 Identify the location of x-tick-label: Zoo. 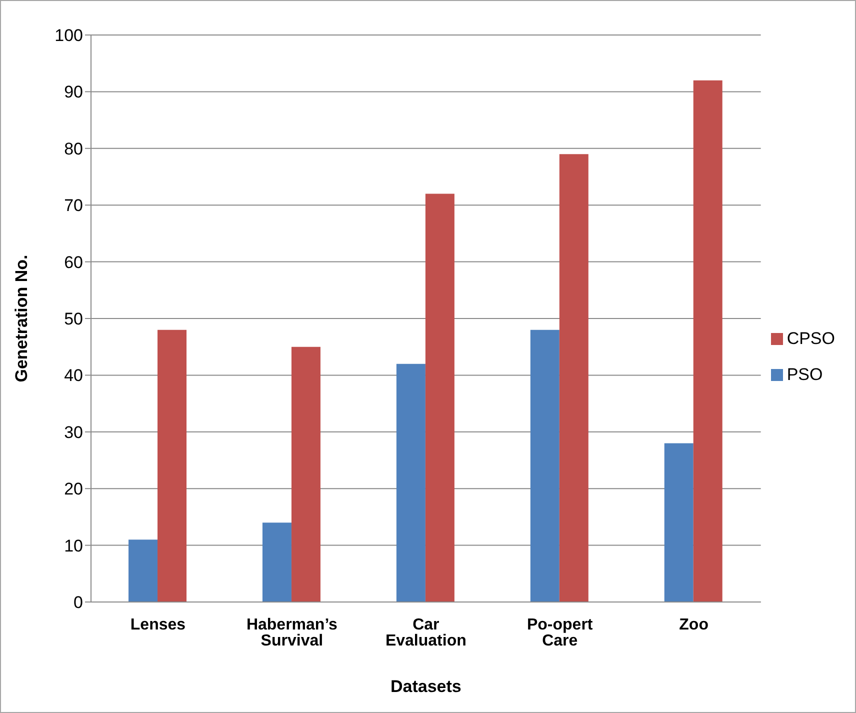
(694, 625).